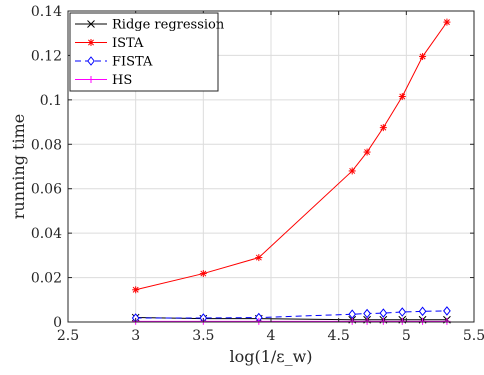 This screenshot has height=375, width=484. I want to click on legend-entry: Ridge regression, so click(150, 25).